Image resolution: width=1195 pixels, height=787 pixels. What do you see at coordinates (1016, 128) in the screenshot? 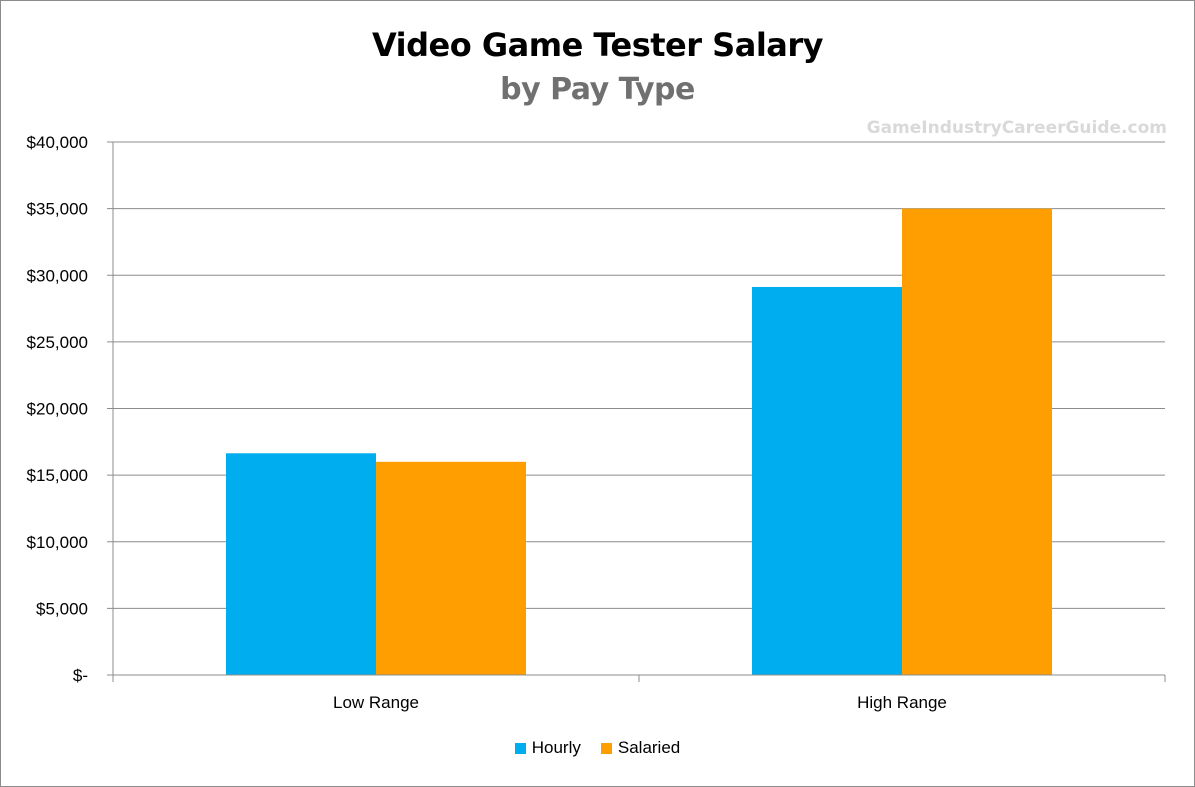
I see `watermark: GameIndustryCareerGuide.com` at bounding box center [1016, 128].